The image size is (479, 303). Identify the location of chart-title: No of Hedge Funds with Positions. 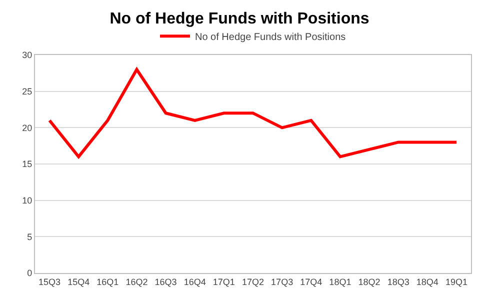
(240, 19).